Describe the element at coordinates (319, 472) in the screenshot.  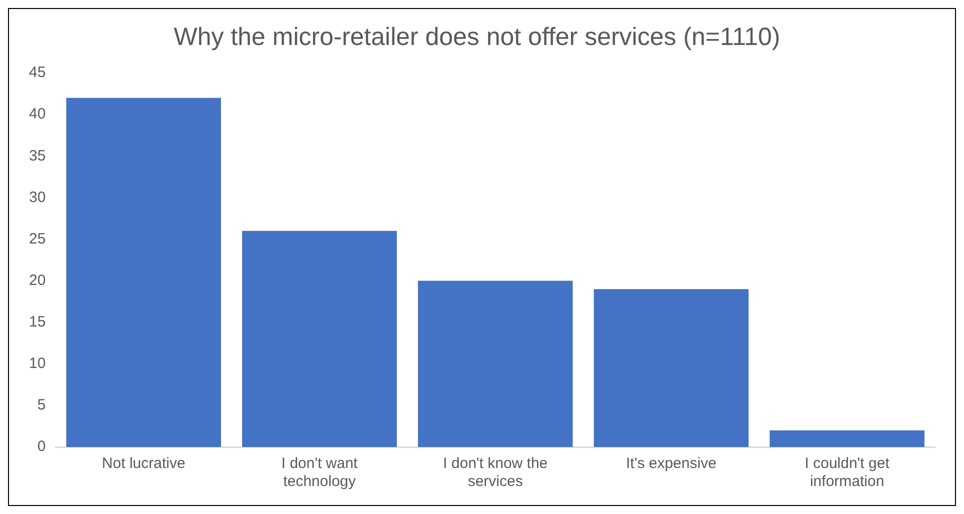
I see `x-tick-label: I don't want technology` at that location.